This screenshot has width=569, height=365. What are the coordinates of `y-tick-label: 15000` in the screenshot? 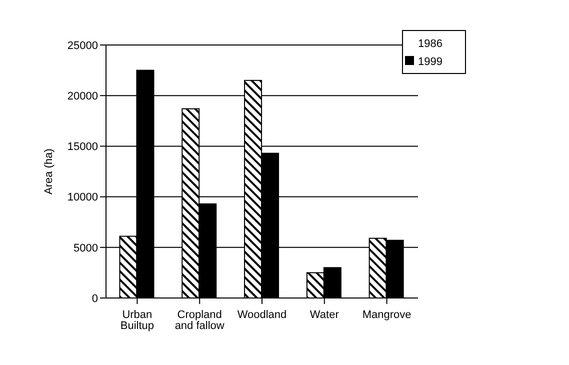 It's located at (82, 147).